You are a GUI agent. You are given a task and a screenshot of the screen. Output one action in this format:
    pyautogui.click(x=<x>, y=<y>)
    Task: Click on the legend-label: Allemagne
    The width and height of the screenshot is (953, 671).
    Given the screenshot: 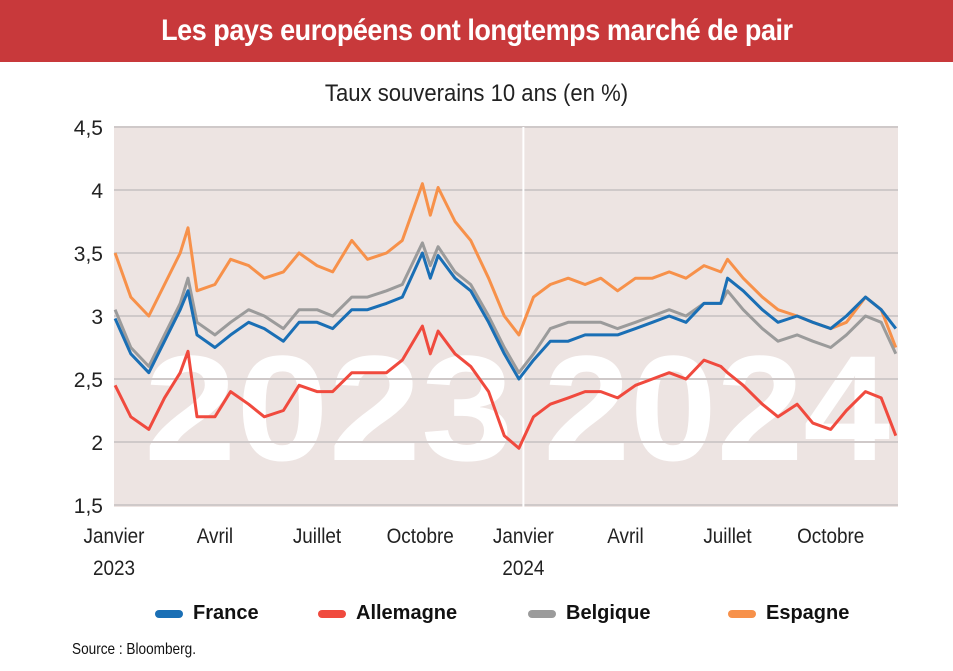 What is the action you would take?
    pyautogui.click(x=407, y=613)
    